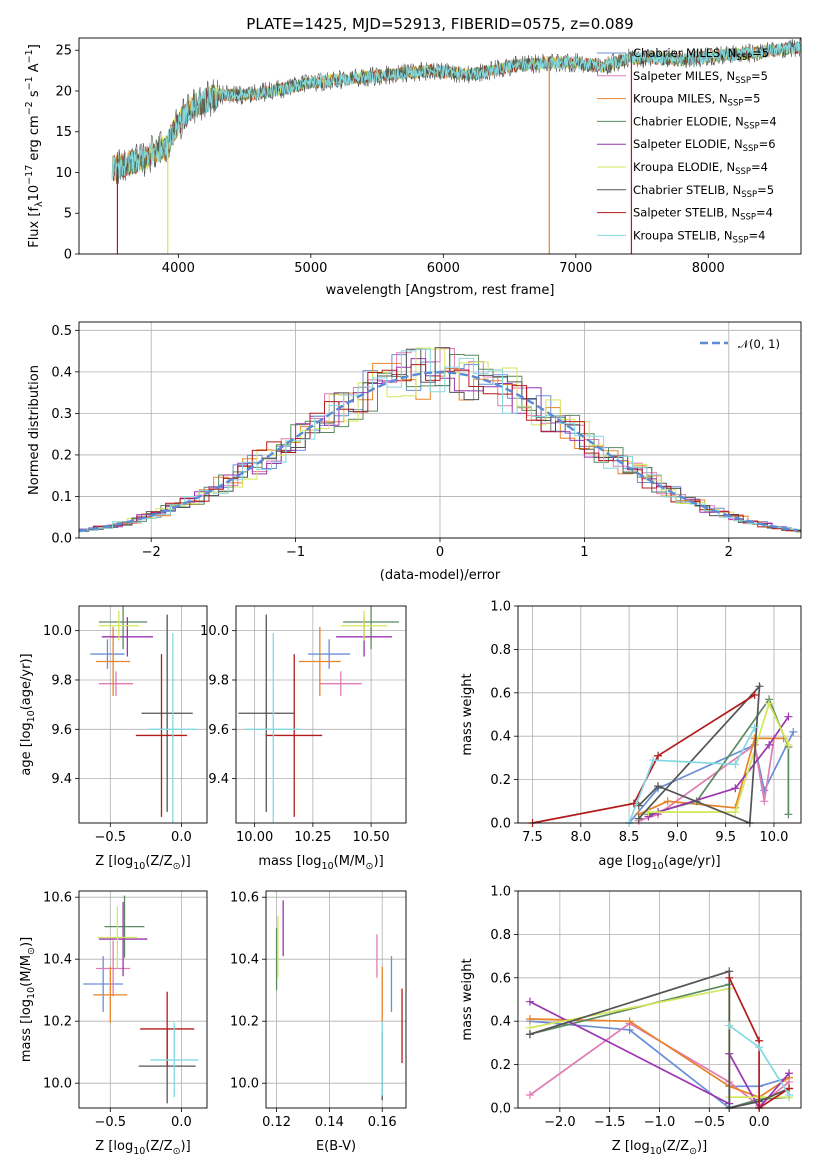 The height and width of the screenshot is (1174, 819). I want to click on y-tick-label: 15, so click(63, 132).